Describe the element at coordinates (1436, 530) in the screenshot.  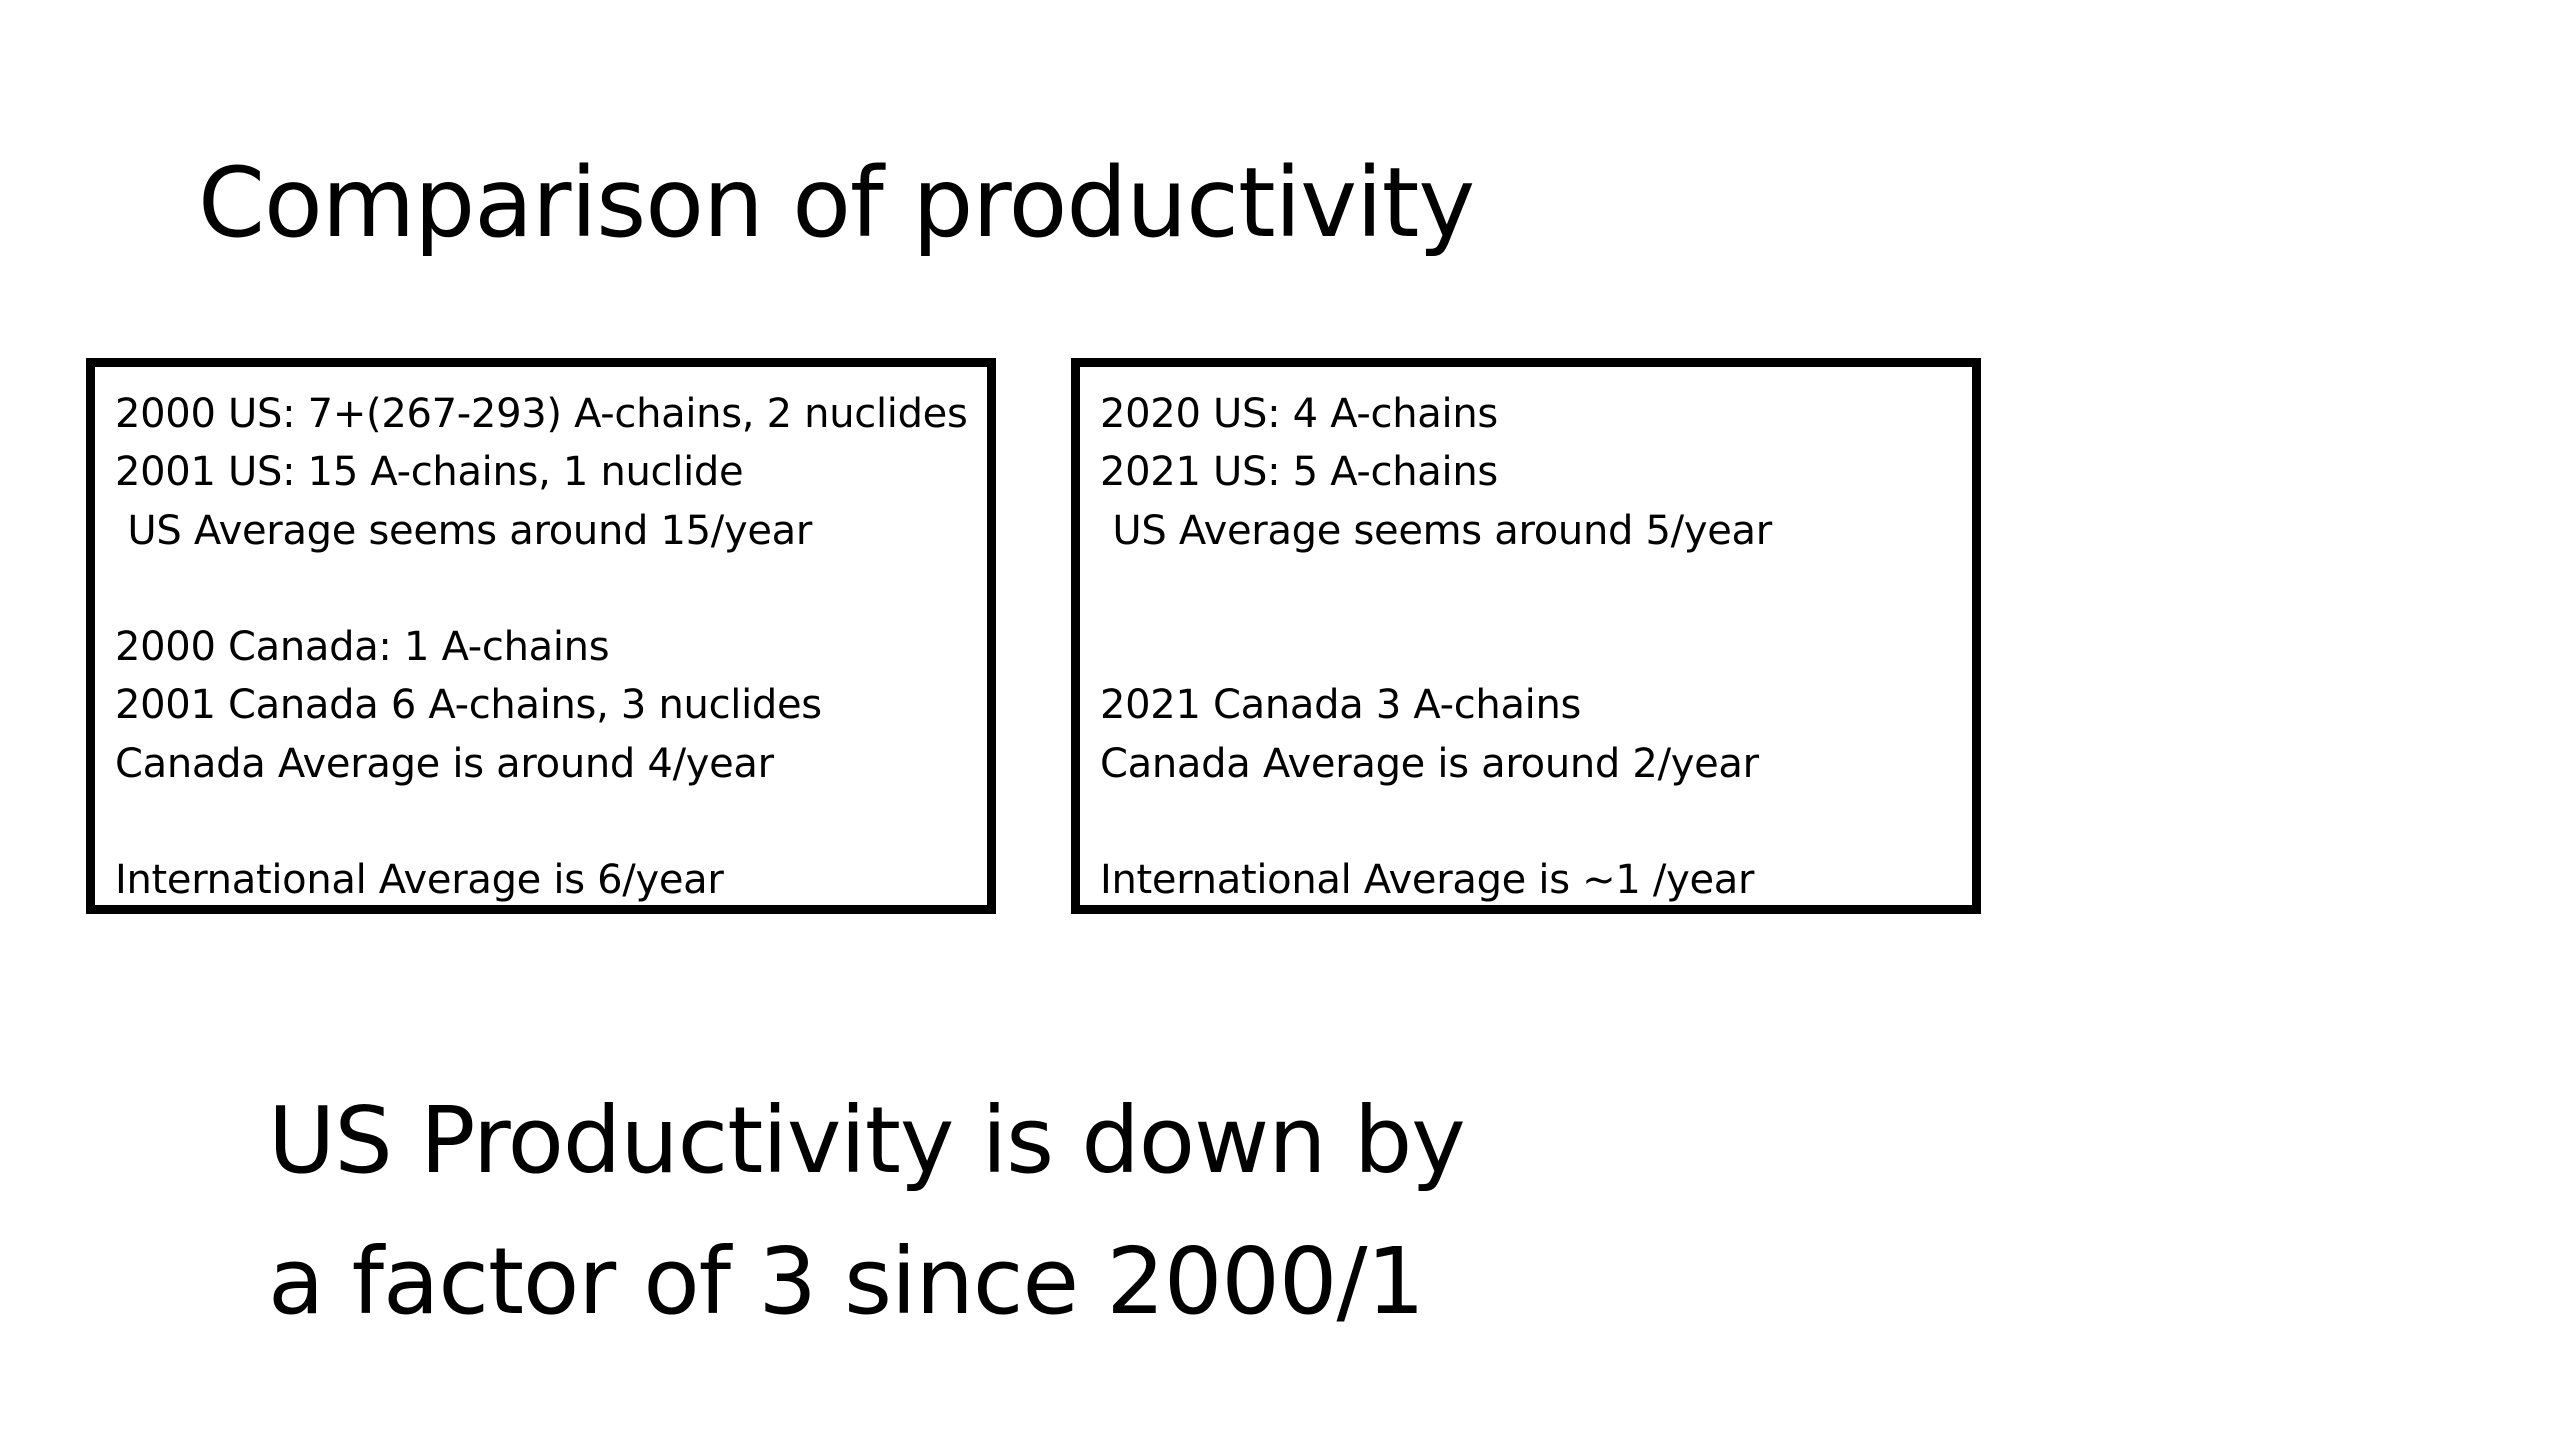
I see `box-line: US Average seems around 5/year` at that location.